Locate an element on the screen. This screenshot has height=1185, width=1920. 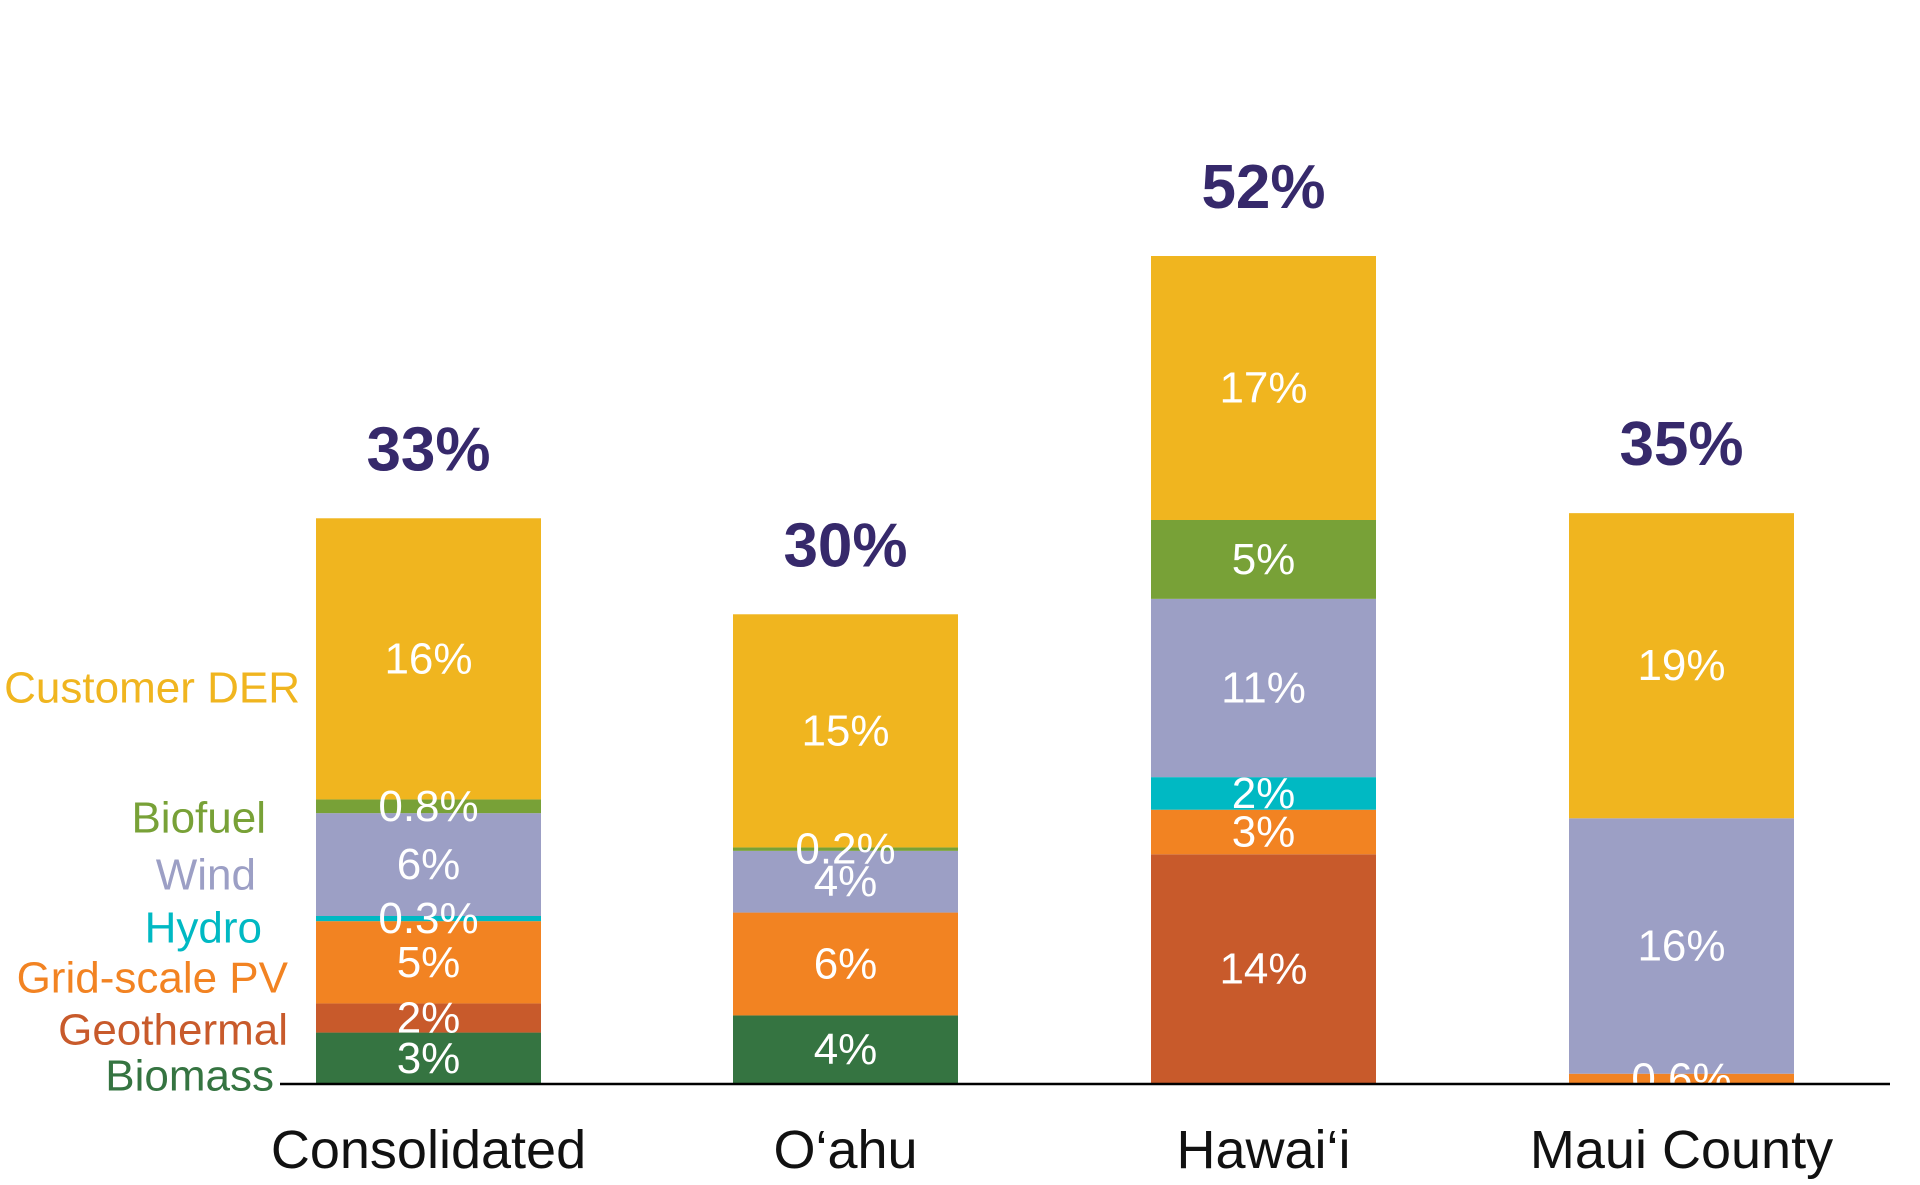
bar-segment-customer-der-consolidated is located at coordinates (428, 659).